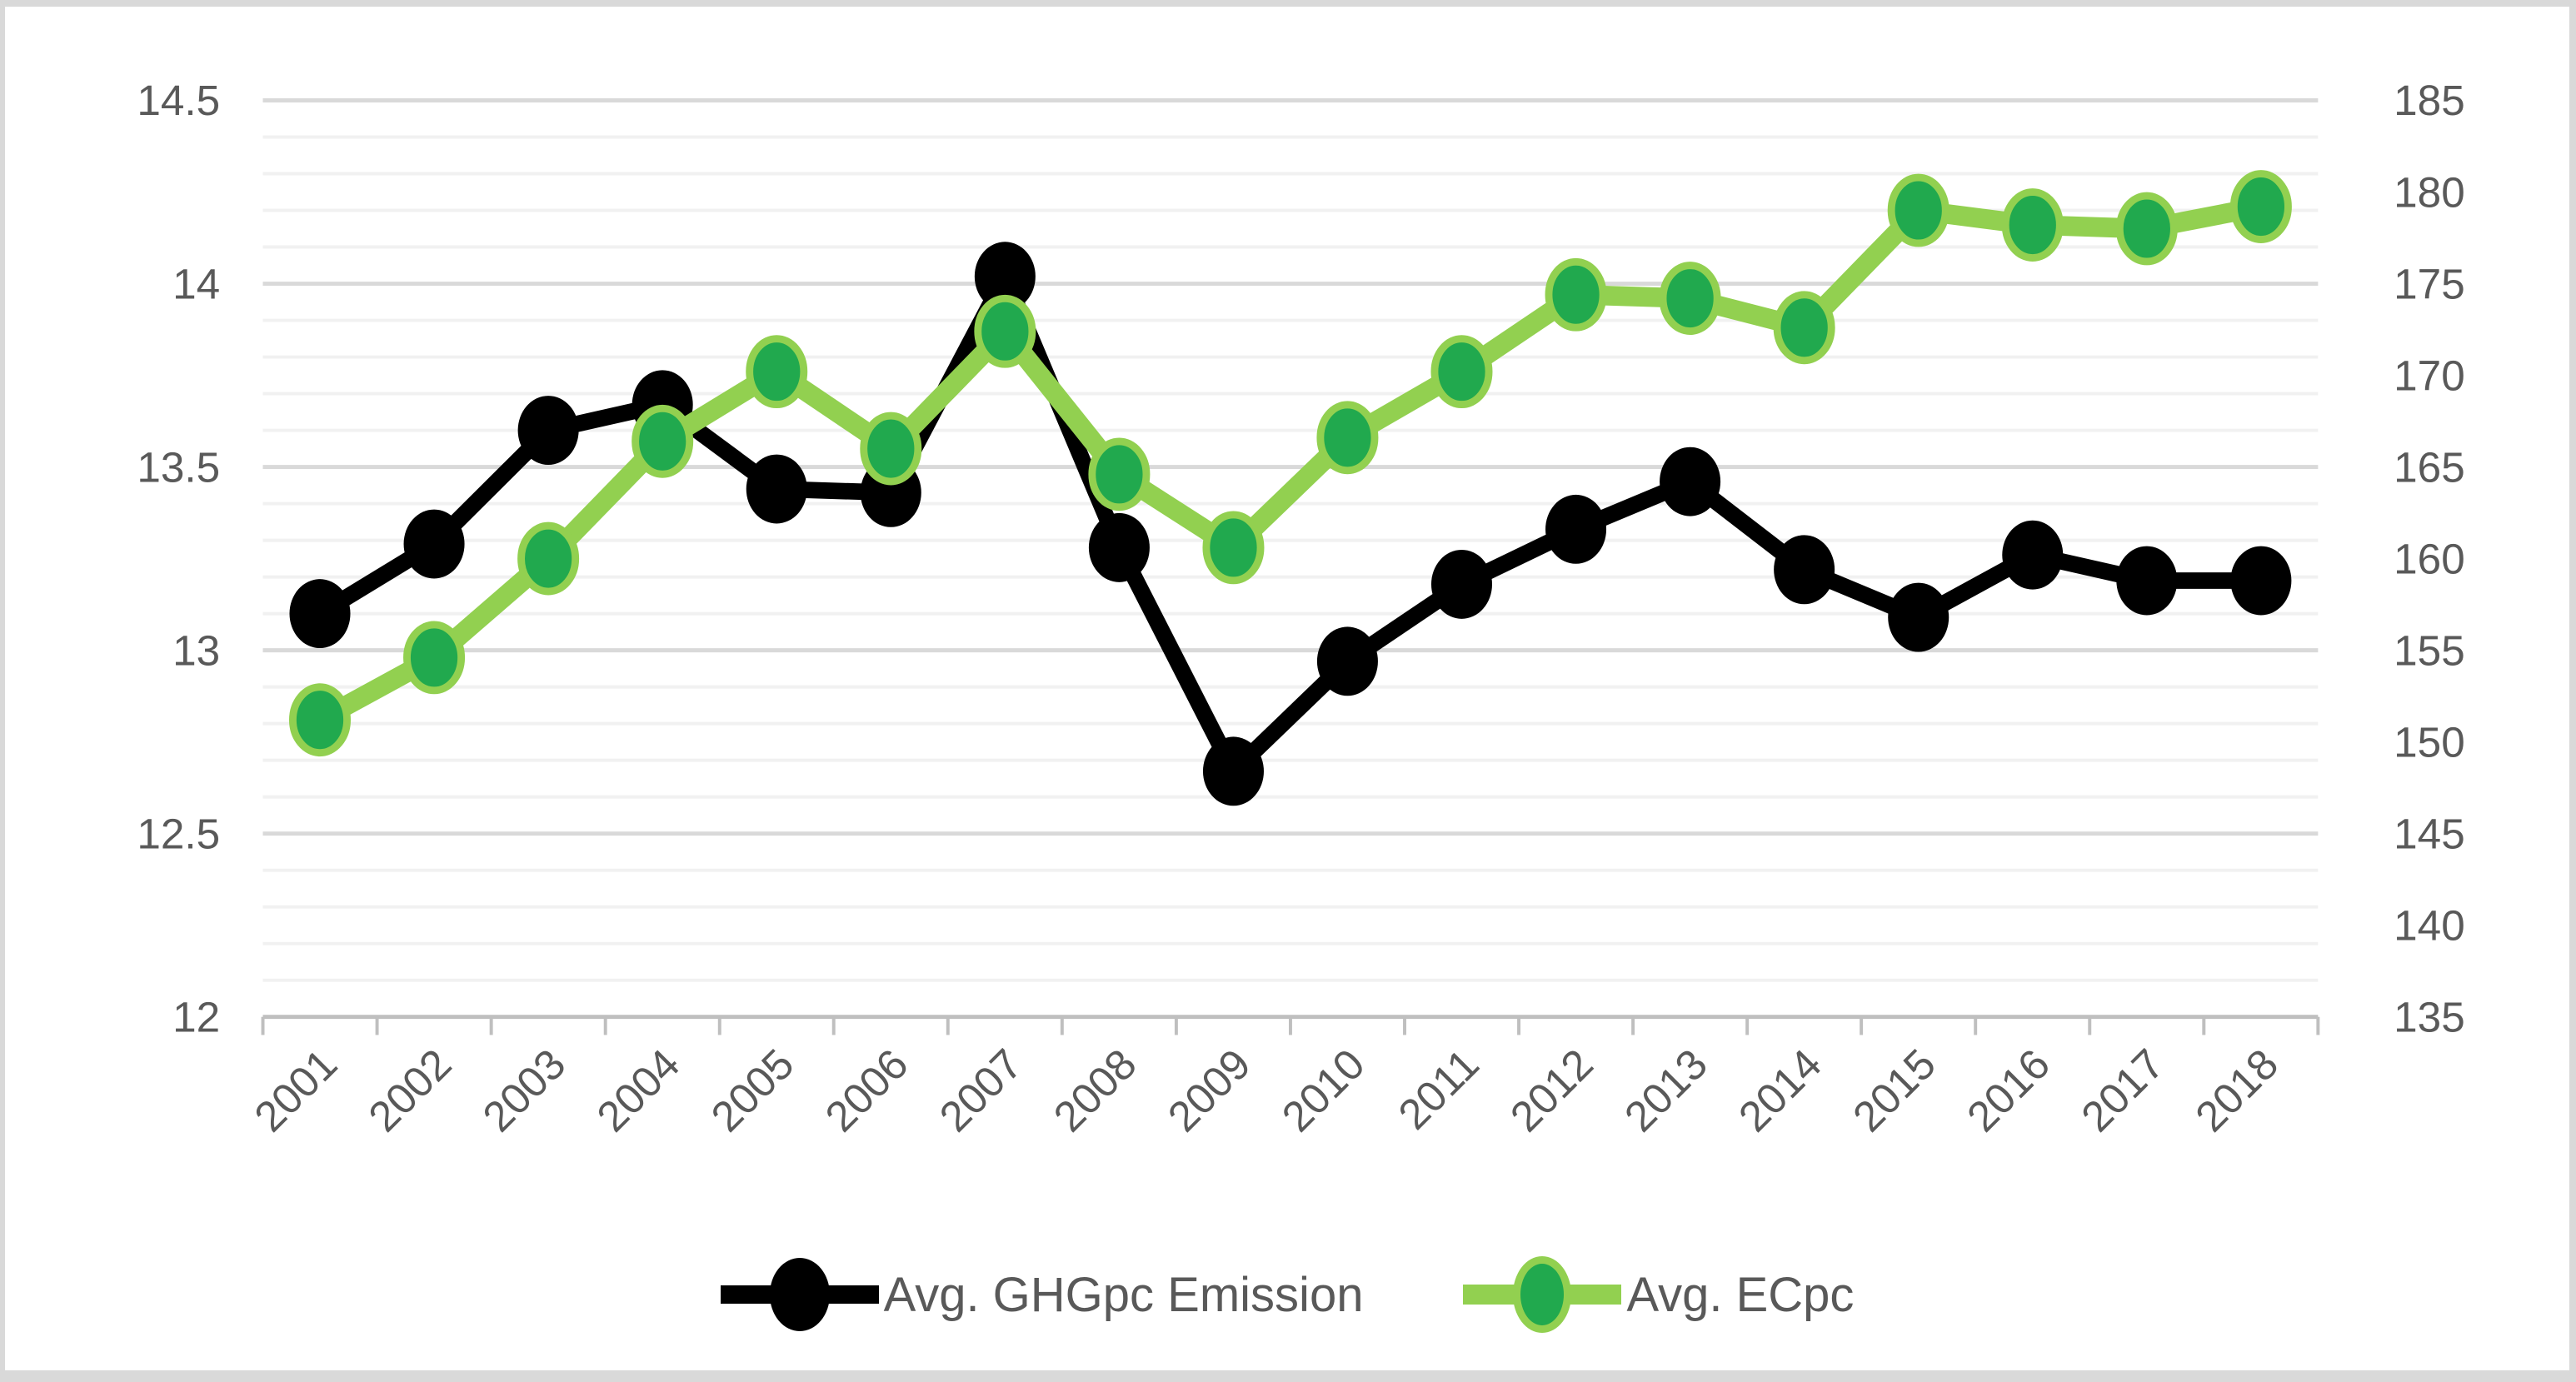 The height and width of the screenshot is (1382, 2576). Describe the element at coordinates (2236, 1090) in the screenshot. I see `svg-text: 2018` at that location.